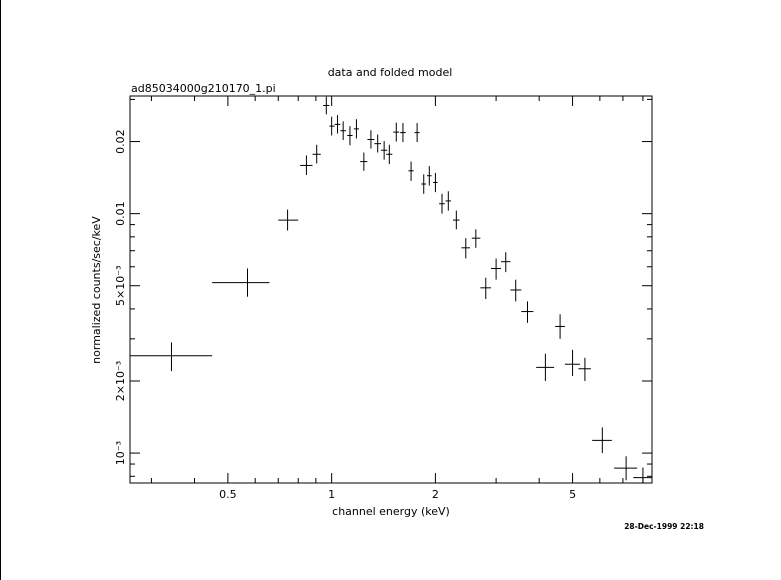 Image resolution: width=781 pixels, height=580 pixels. Describe the element at coordinates (390, 72) in the screenshot. I see `chart-title: data and folded model` at that location.